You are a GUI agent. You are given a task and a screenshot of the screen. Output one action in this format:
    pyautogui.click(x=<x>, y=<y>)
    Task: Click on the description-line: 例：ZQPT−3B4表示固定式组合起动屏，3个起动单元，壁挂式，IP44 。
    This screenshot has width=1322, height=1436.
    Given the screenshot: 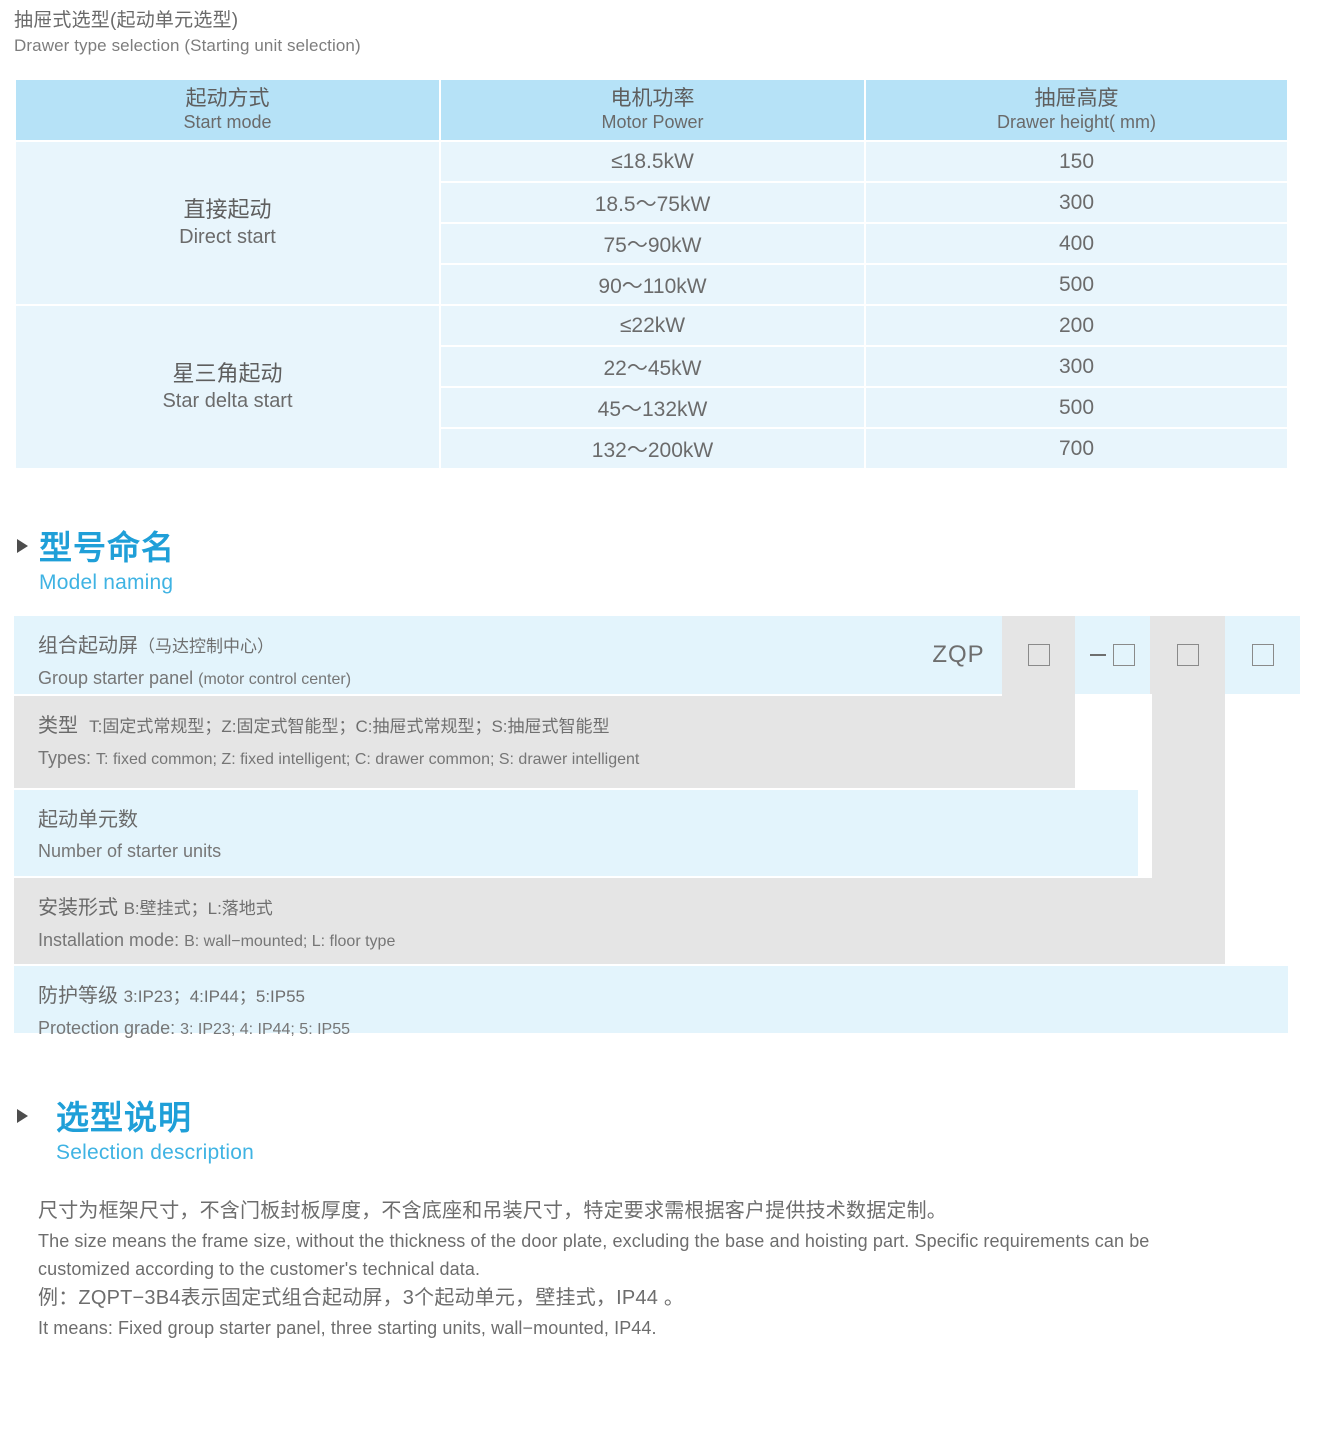 What is the action you would take?
    pyautogui.click(x=361, y=1298)
    